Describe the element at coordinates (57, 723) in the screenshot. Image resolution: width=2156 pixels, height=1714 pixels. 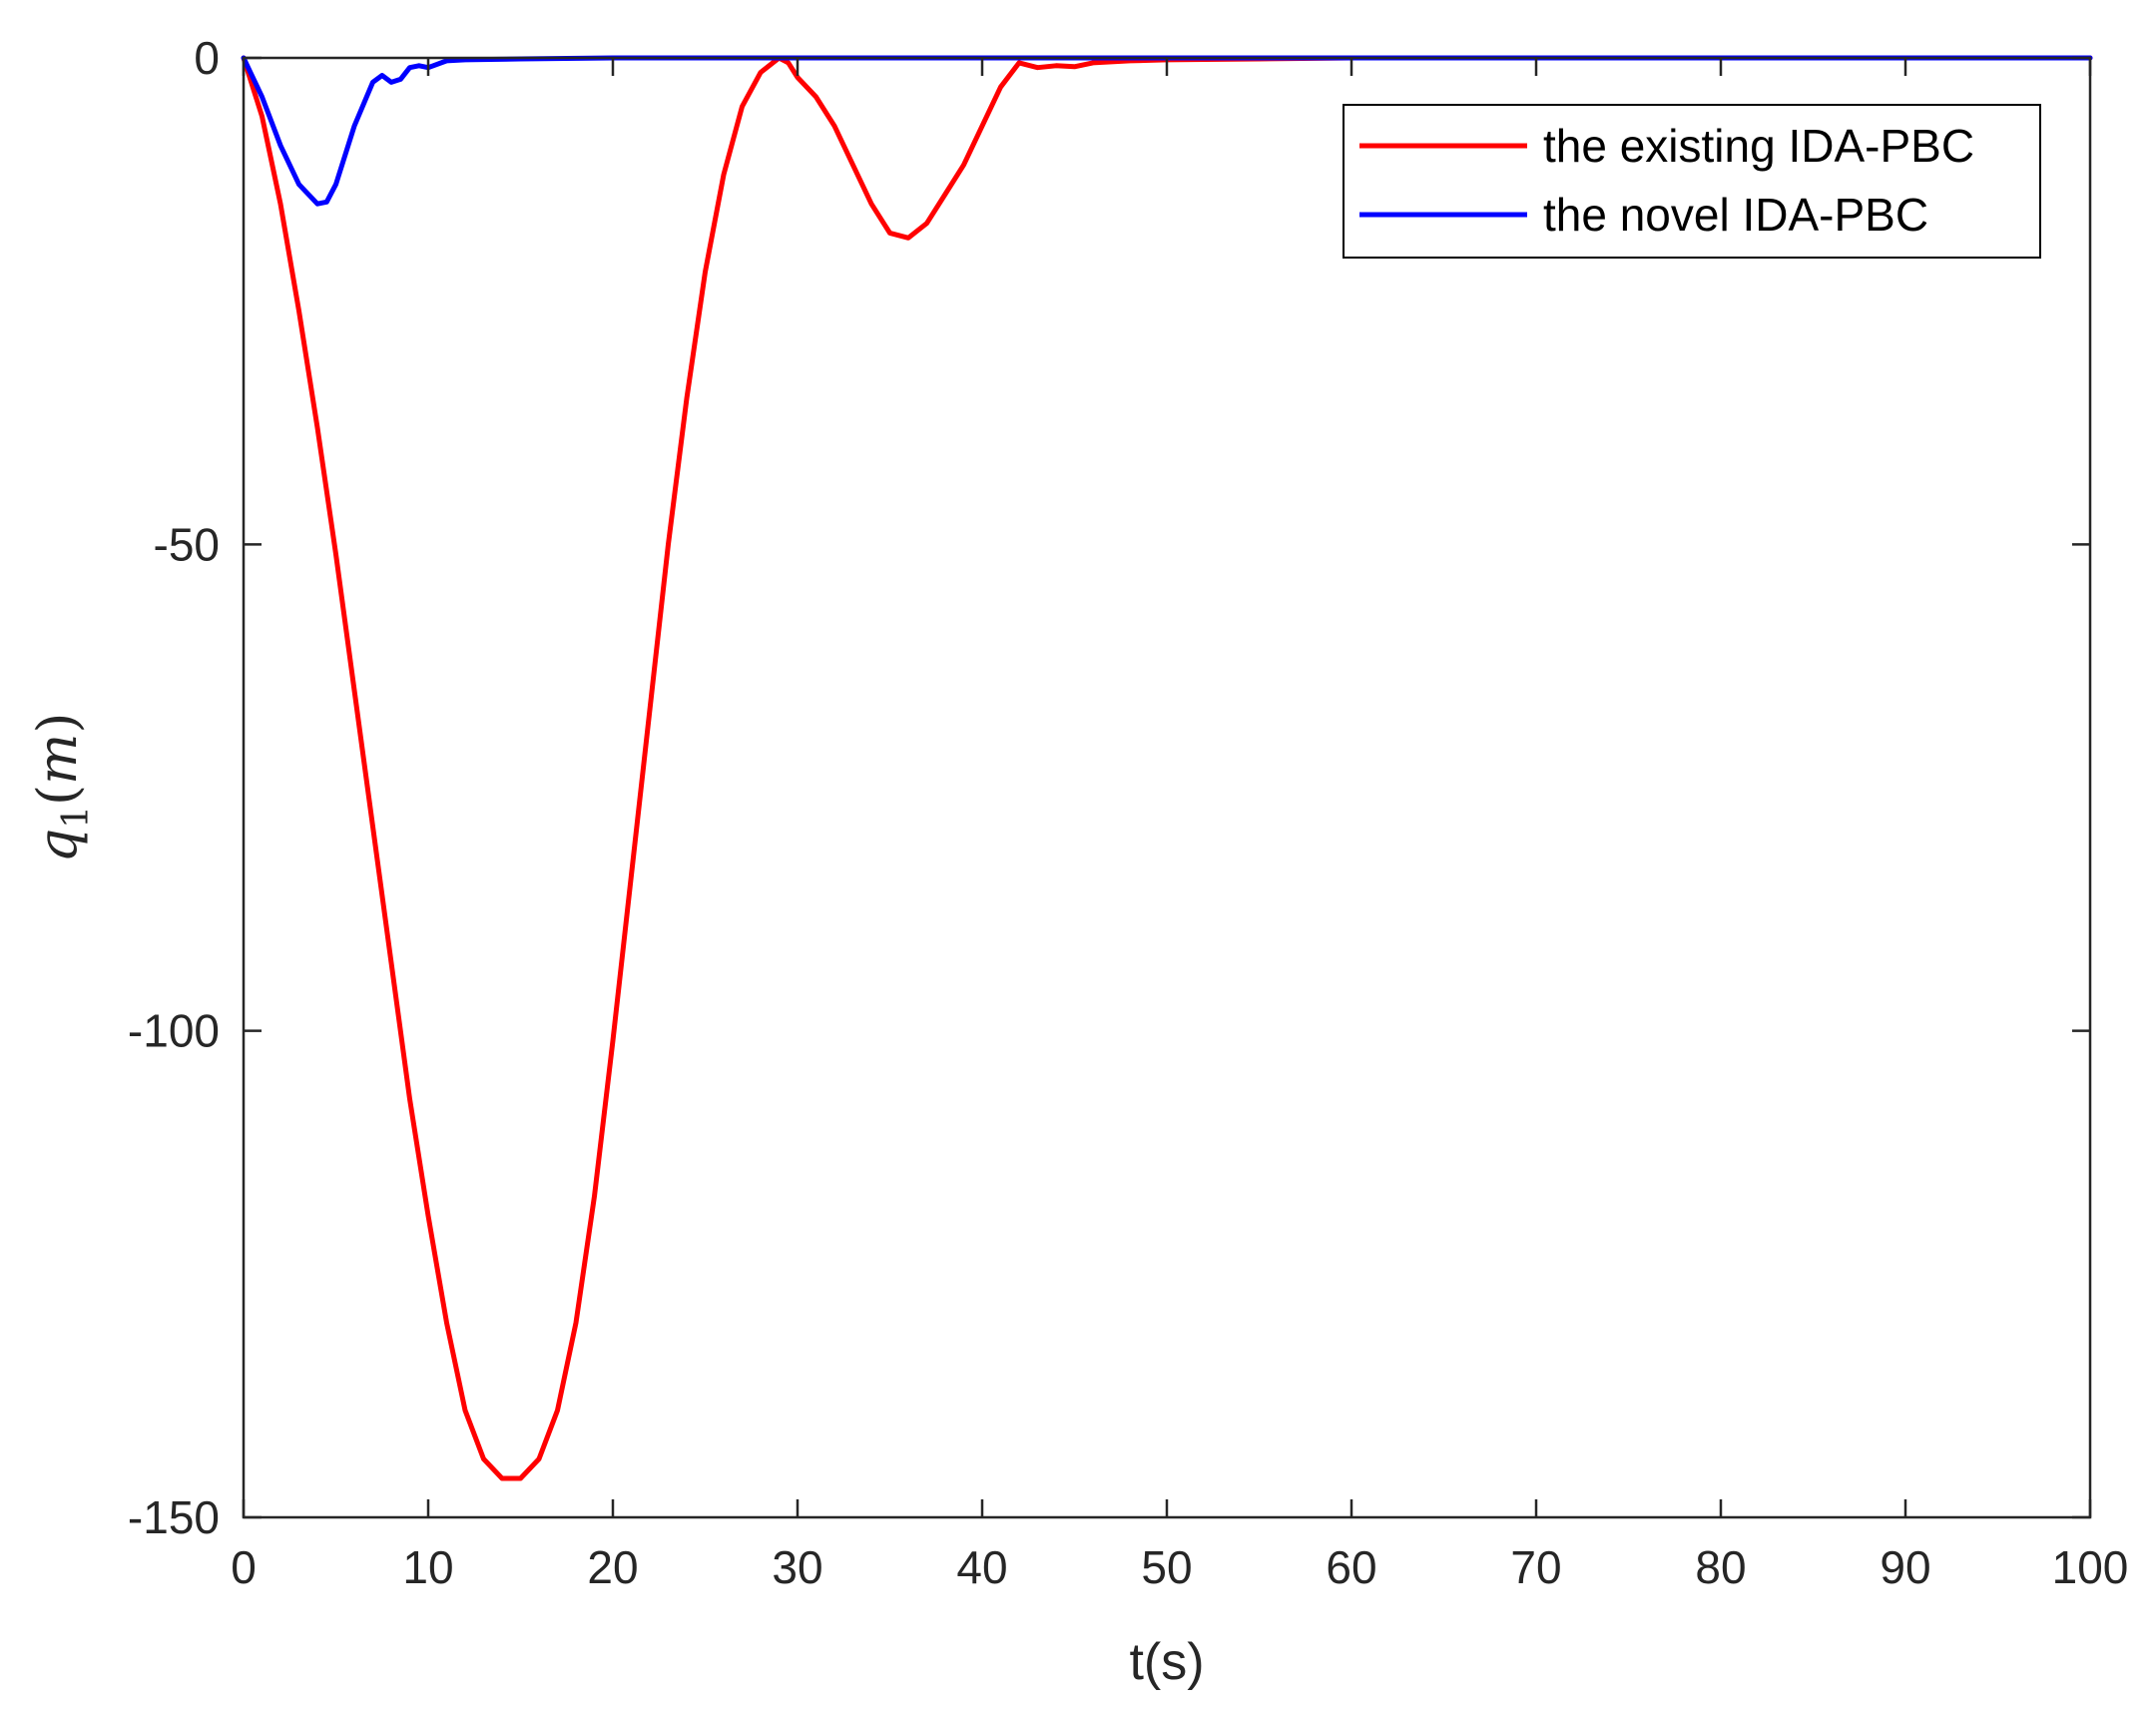
I see `y-axis-label-paren-close: )` at that location.